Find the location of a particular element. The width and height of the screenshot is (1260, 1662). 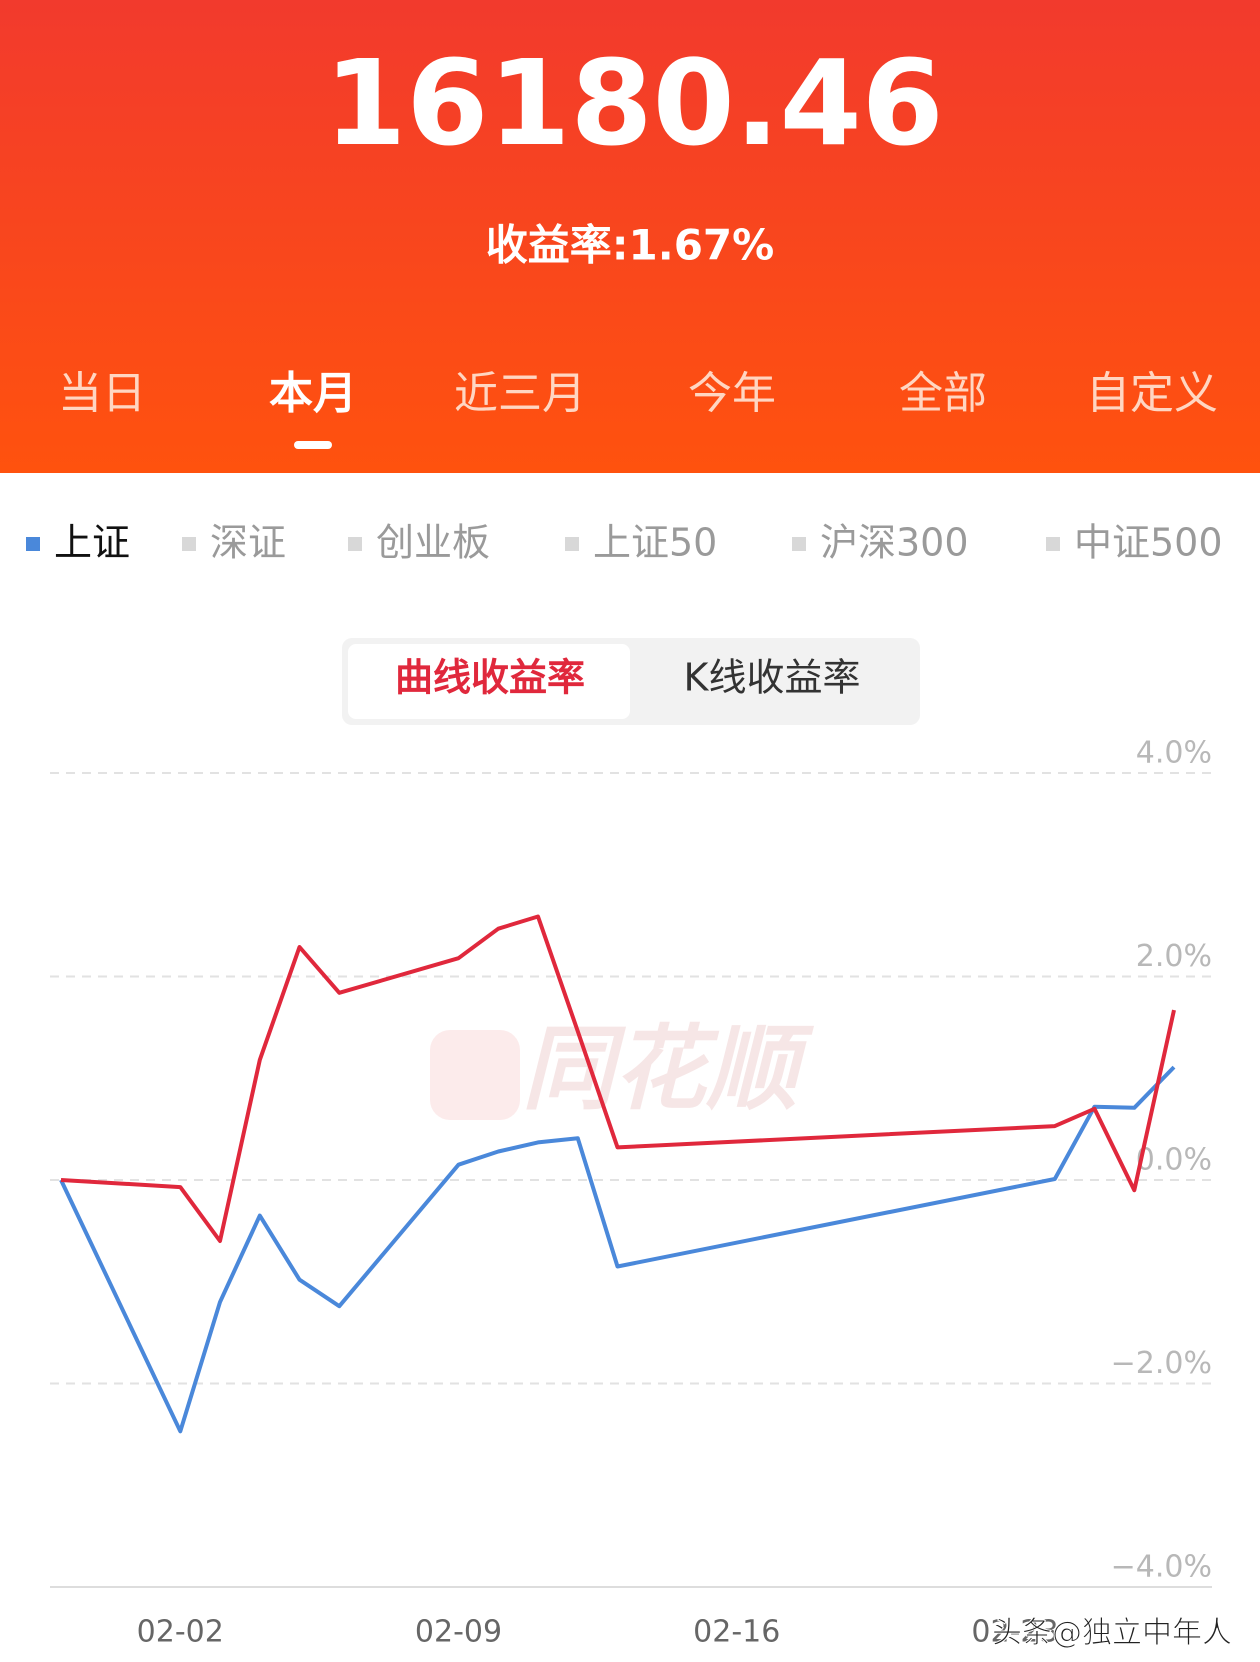

y-tick-label: −4.0% is located at coordinates (1161, 1567).